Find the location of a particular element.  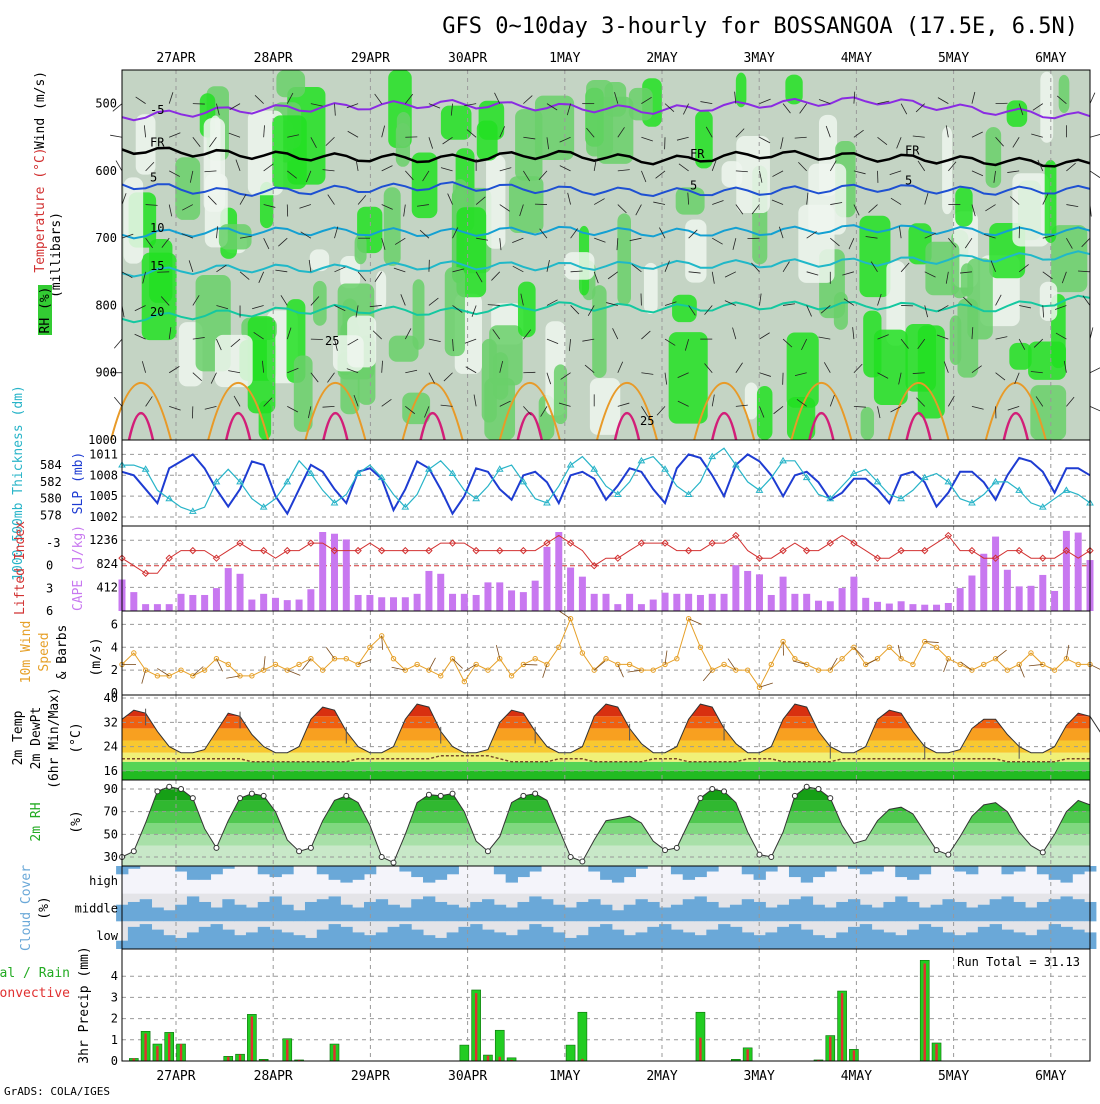

slp-axis-label: SLP (mb) is located at coordinates (78, 483).